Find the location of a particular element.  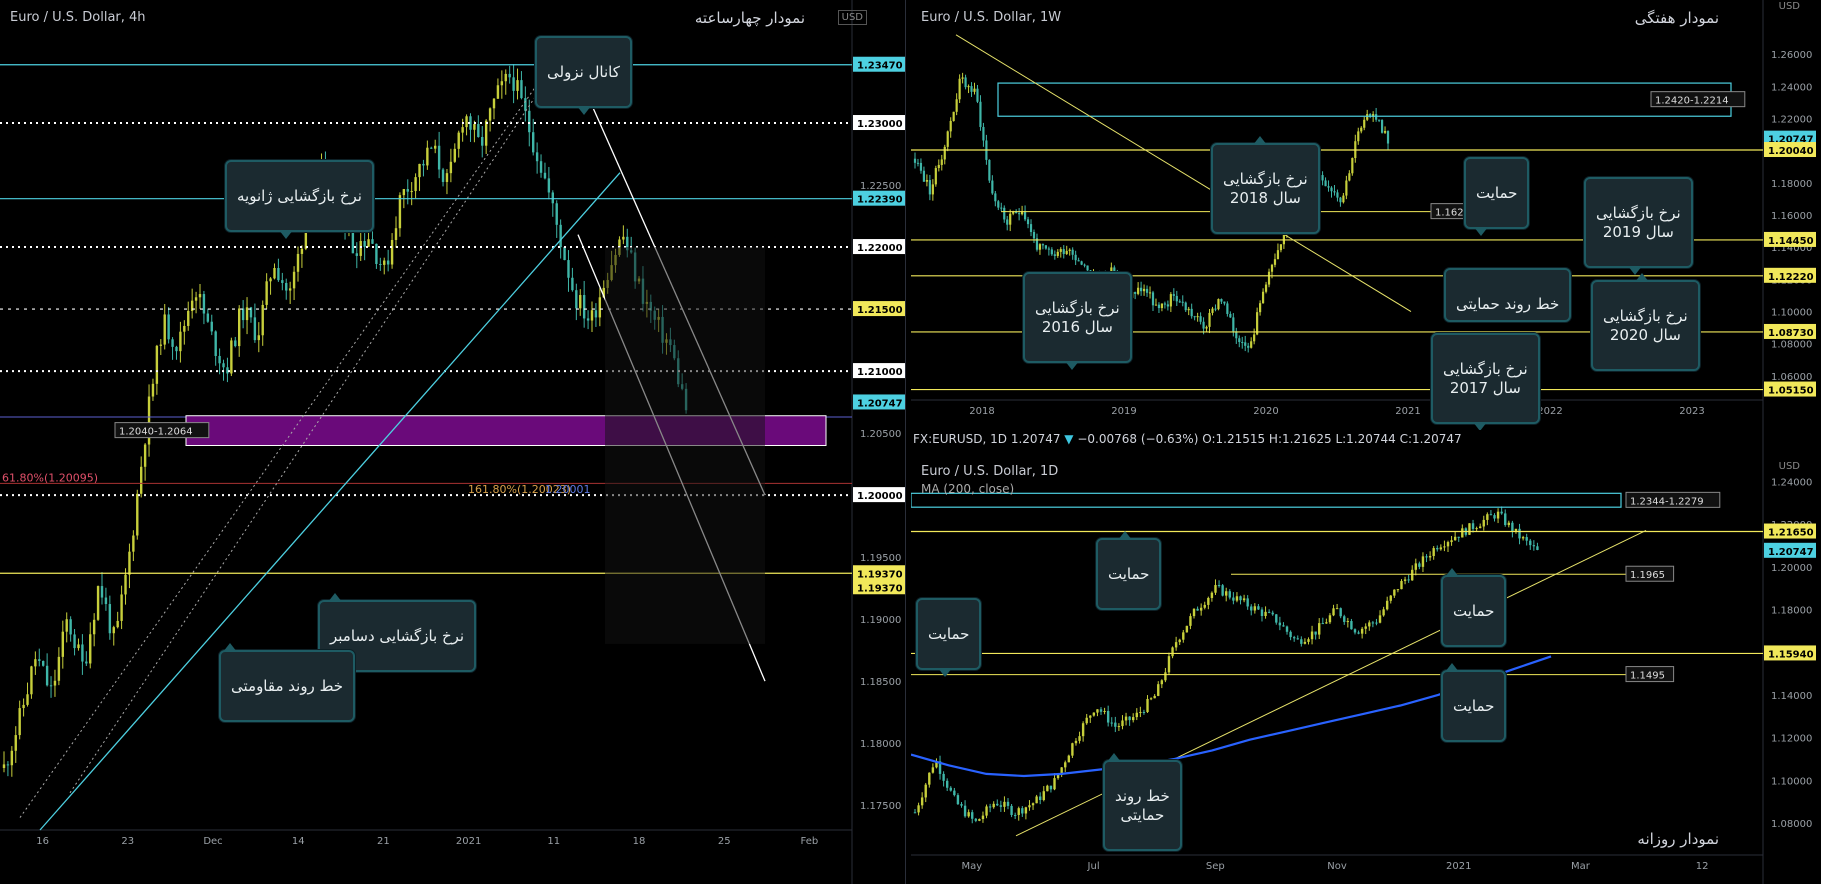

x-tick-label: Mar is located at coordinates (1581, 866).